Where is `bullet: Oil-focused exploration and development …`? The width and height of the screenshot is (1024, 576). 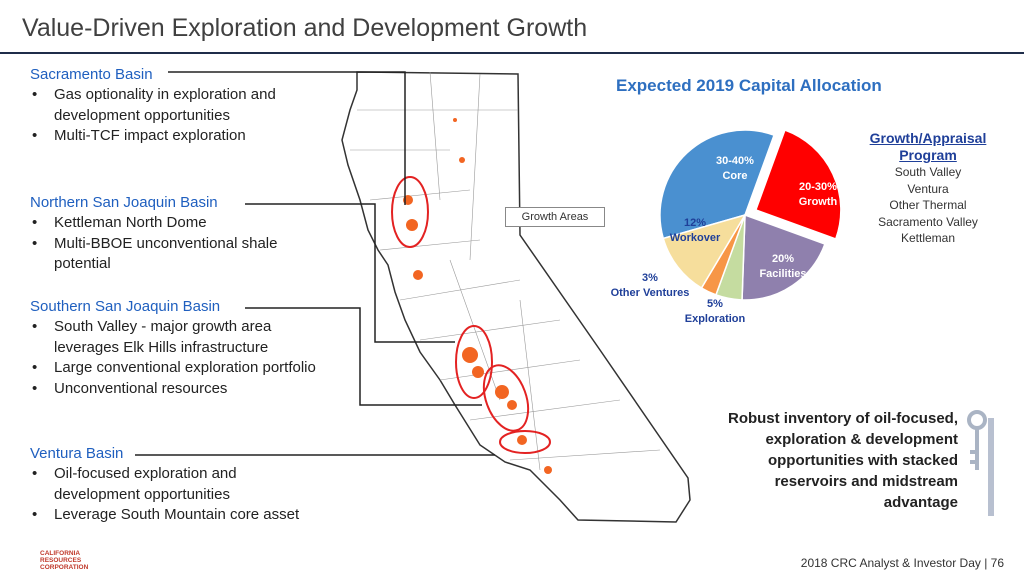 bullet: Oil-focused exploration and development … is located at coordinates (167, 484).